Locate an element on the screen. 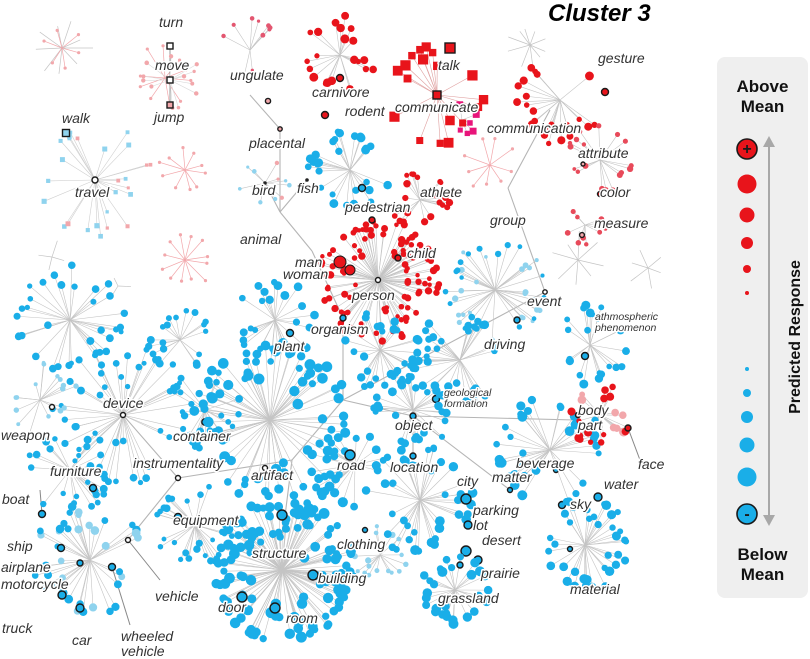  node-ship is located at coordinates (61, 548).